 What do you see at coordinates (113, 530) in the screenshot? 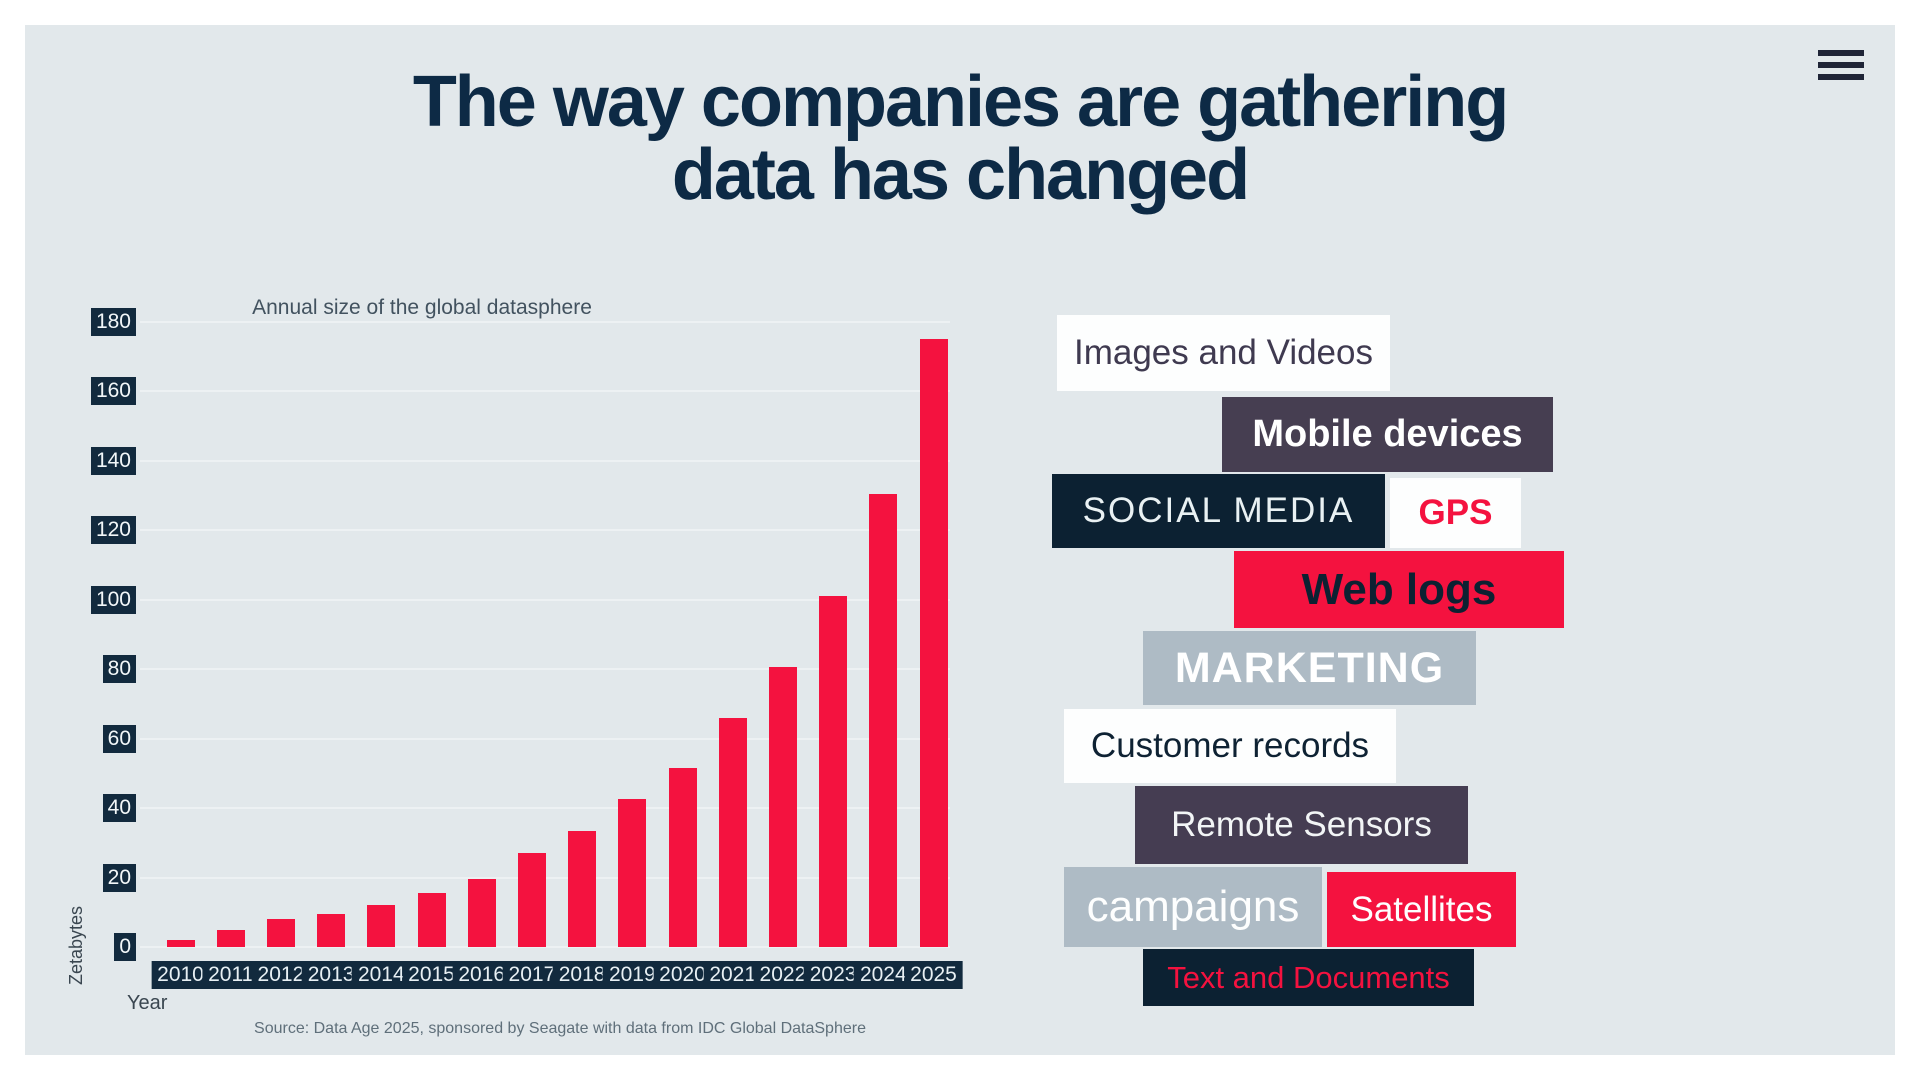
I see `y-tick-120: 120` at bounding box center [113, 530].